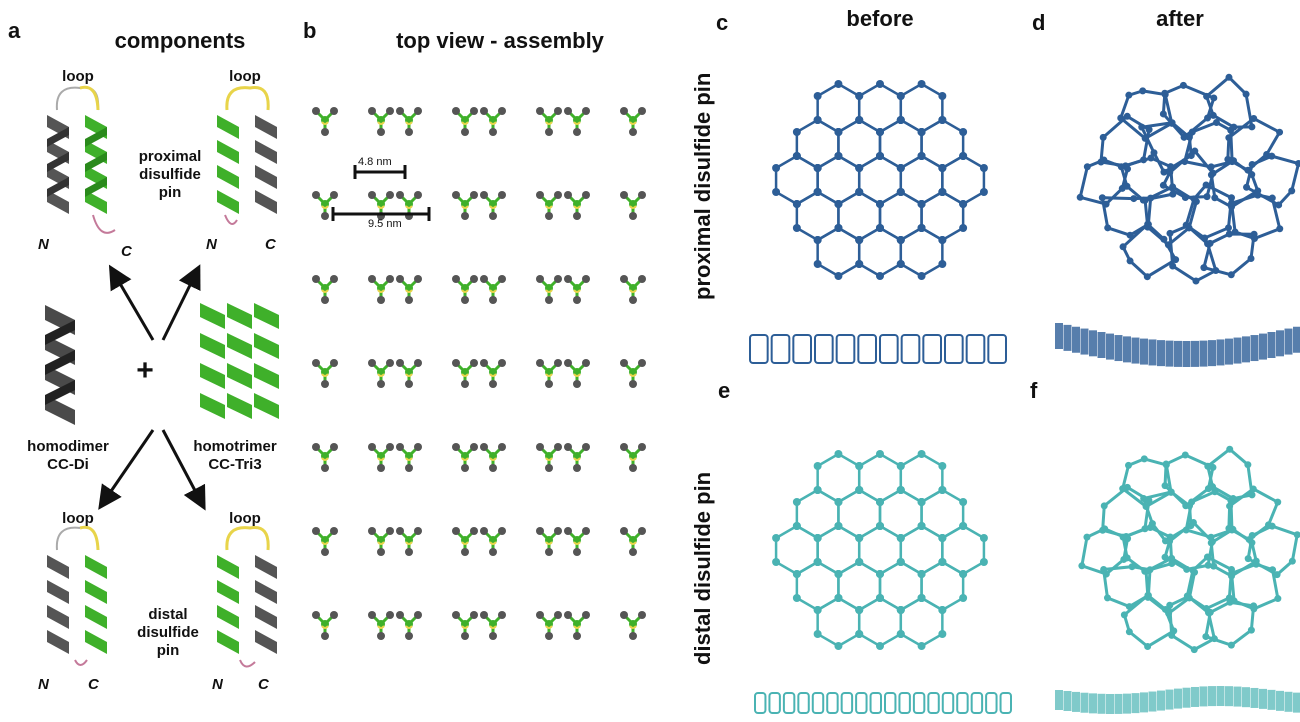  I want to click on hexagon-lattice-before-distal, so click(880, 550).